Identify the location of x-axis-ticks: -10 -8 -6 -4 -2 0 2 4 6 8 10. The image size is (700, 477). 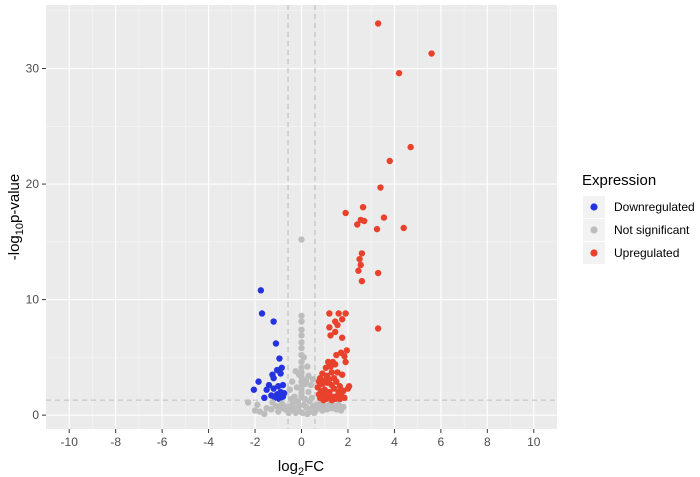
(301, 439).